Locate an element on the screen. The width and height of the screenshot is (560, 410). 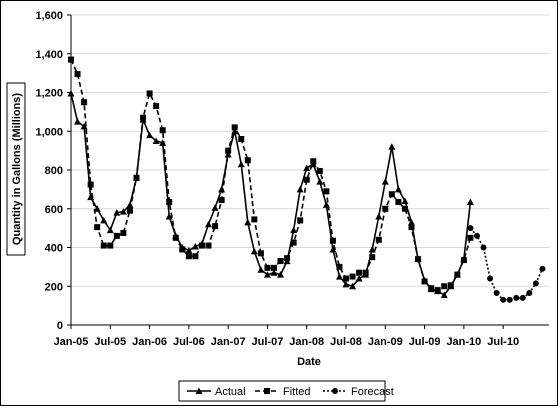
y-tick-label: 600 is located at coordinates (54, 210).